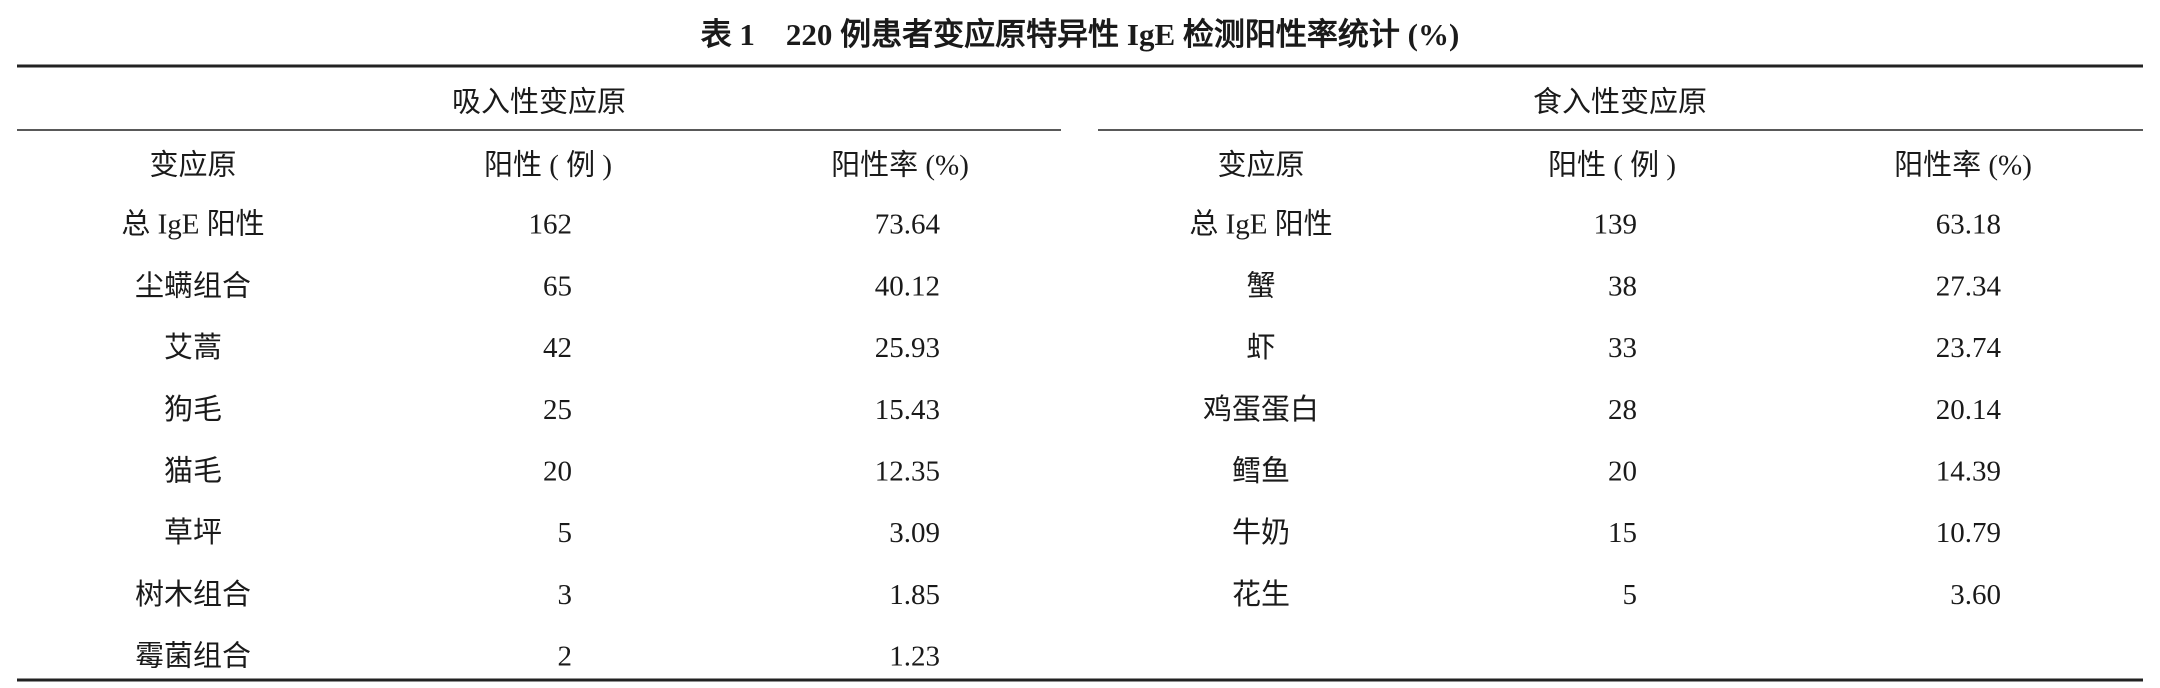  Describe the element at coordinates (1968, 225) in the screenshot. I see `table-cell: 63.18` at that location.